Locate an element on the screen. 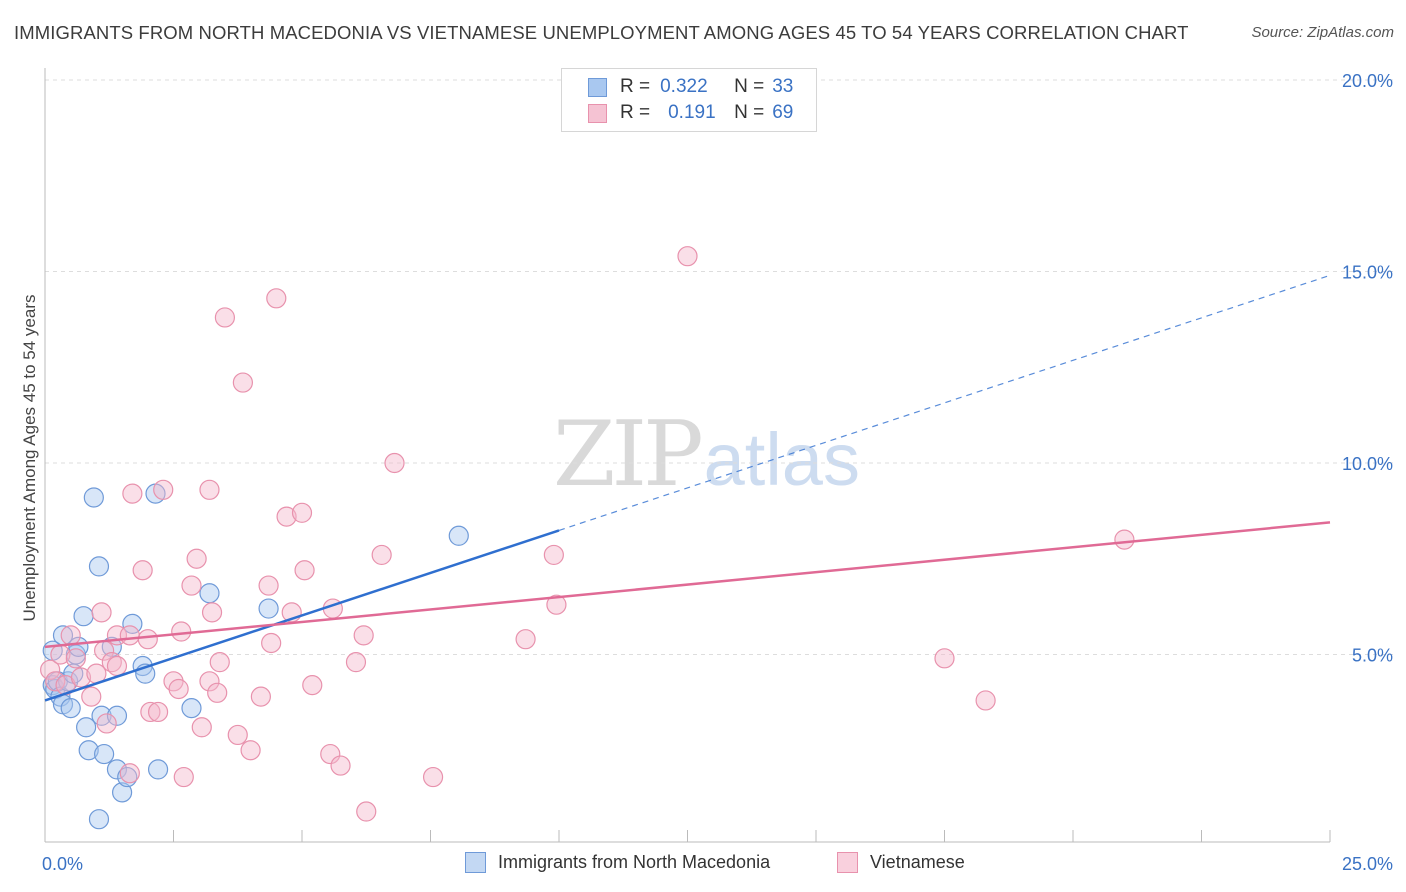 Image resolution: width=1406 pixels, height=892 pixels. legend-swatch-pink is located at coordinates (597, 113).